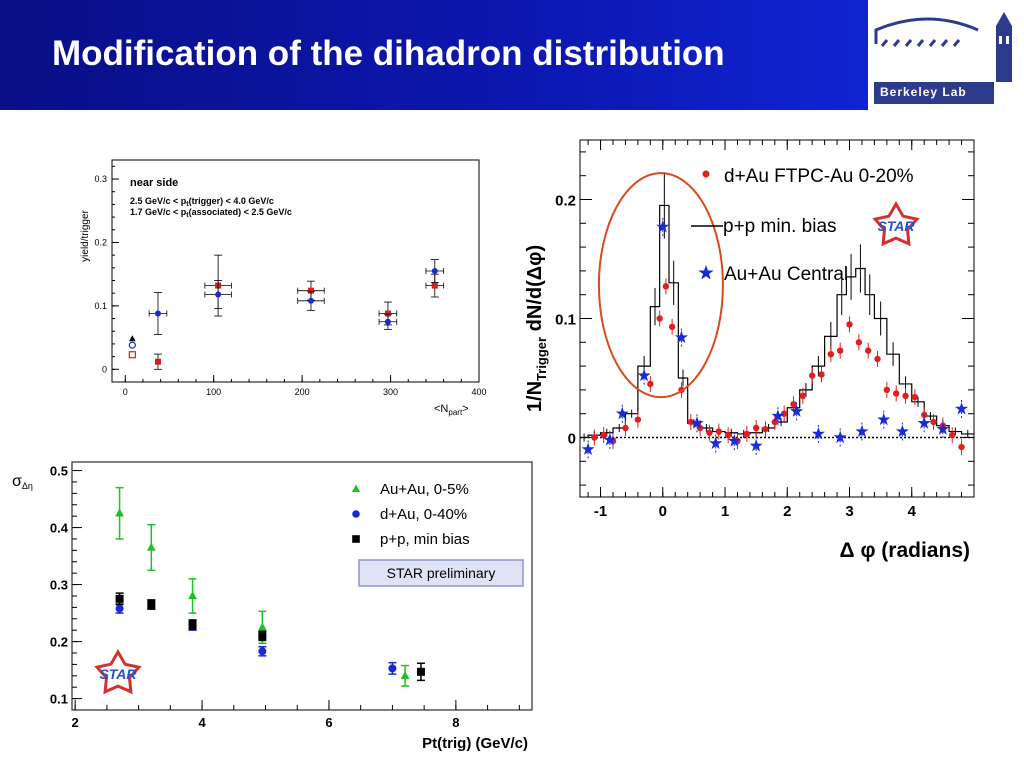  What do you see at coordinates (441, 573) in the screenshot?
I see `star-preliminary-label: STAR preliminary` at bounding box center [441, 573].